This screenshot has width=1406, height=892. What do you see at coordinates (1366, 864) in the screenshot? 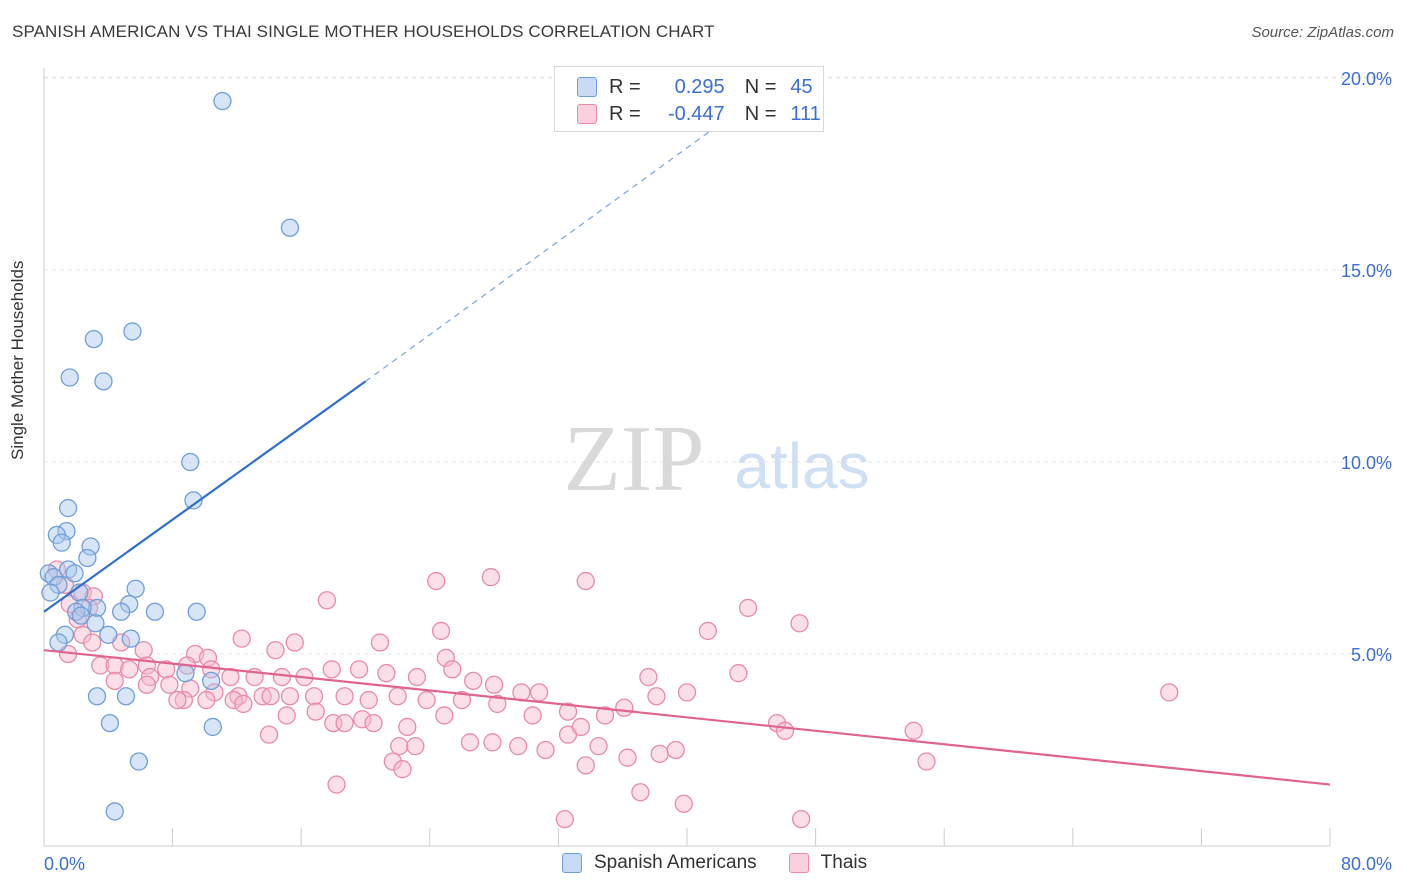
I see `x-tick-label: 80.0%` at bounding box center [1366, 864].